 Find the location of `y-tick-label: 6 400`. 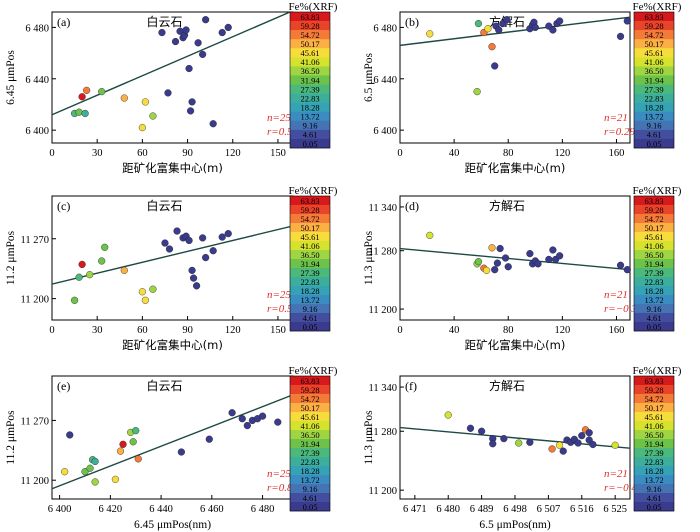

y-tick-label: 6 400 is located at coordinates (37, 131).